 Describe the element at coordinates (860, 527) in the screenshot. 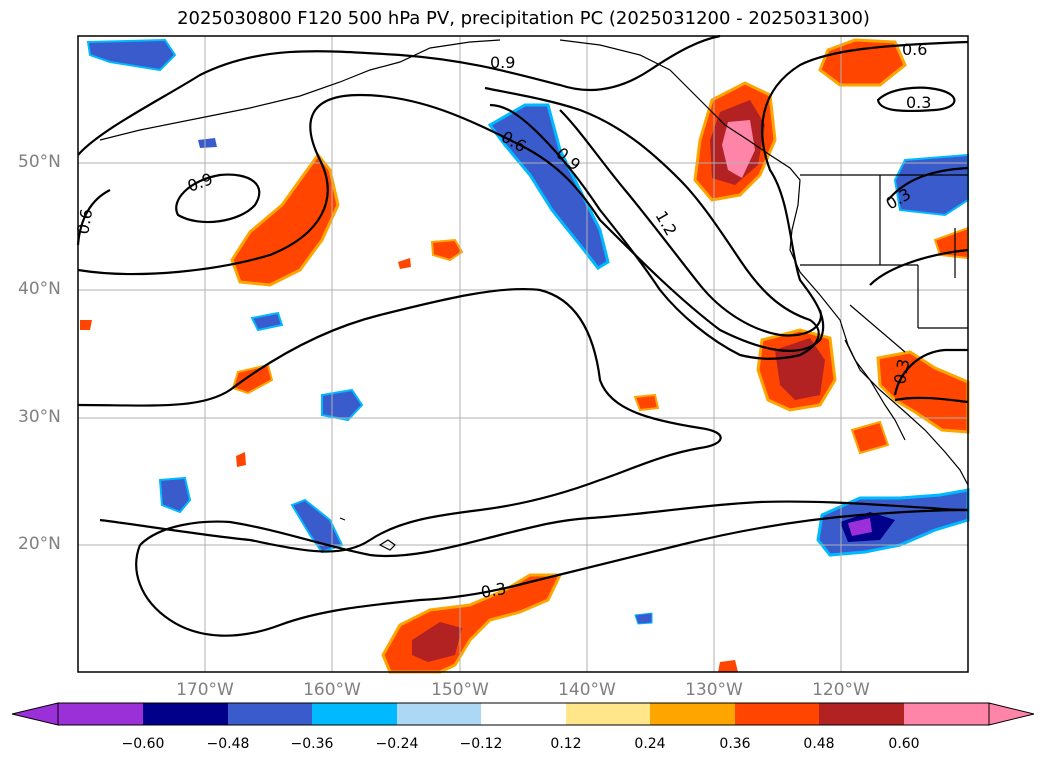

I see `extreme-neg-anomaly-patch` at that location.